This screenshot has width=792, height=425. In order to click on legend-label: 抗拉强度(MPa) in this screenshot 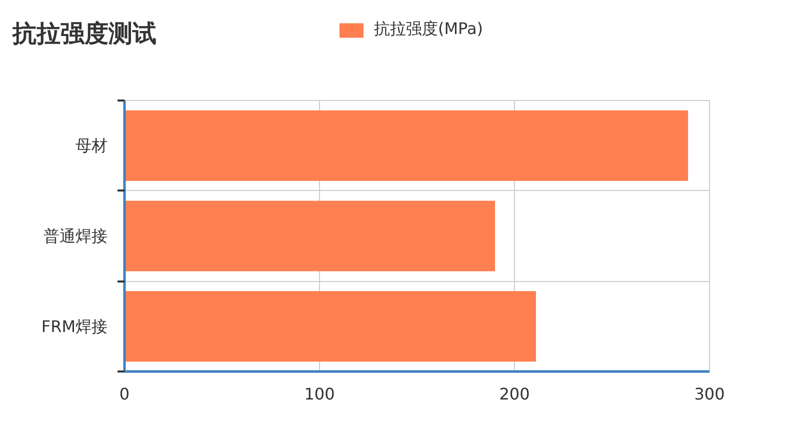, I will do `click(429, 29)`.